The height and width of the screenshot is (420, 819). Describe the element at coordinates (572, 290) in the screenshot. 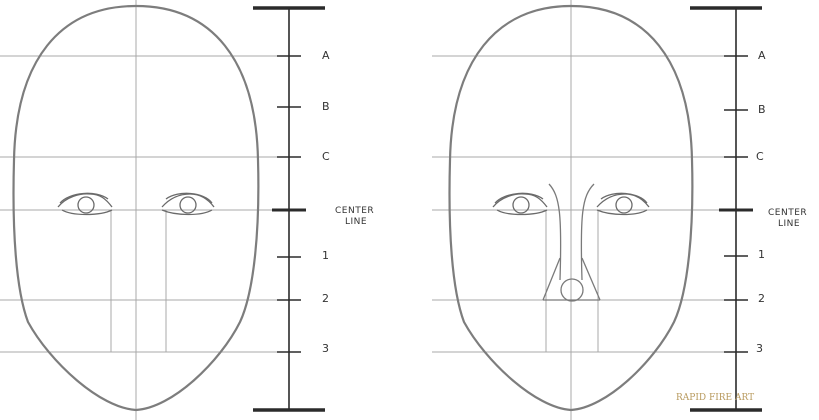

I see `nose-tip` at that location.